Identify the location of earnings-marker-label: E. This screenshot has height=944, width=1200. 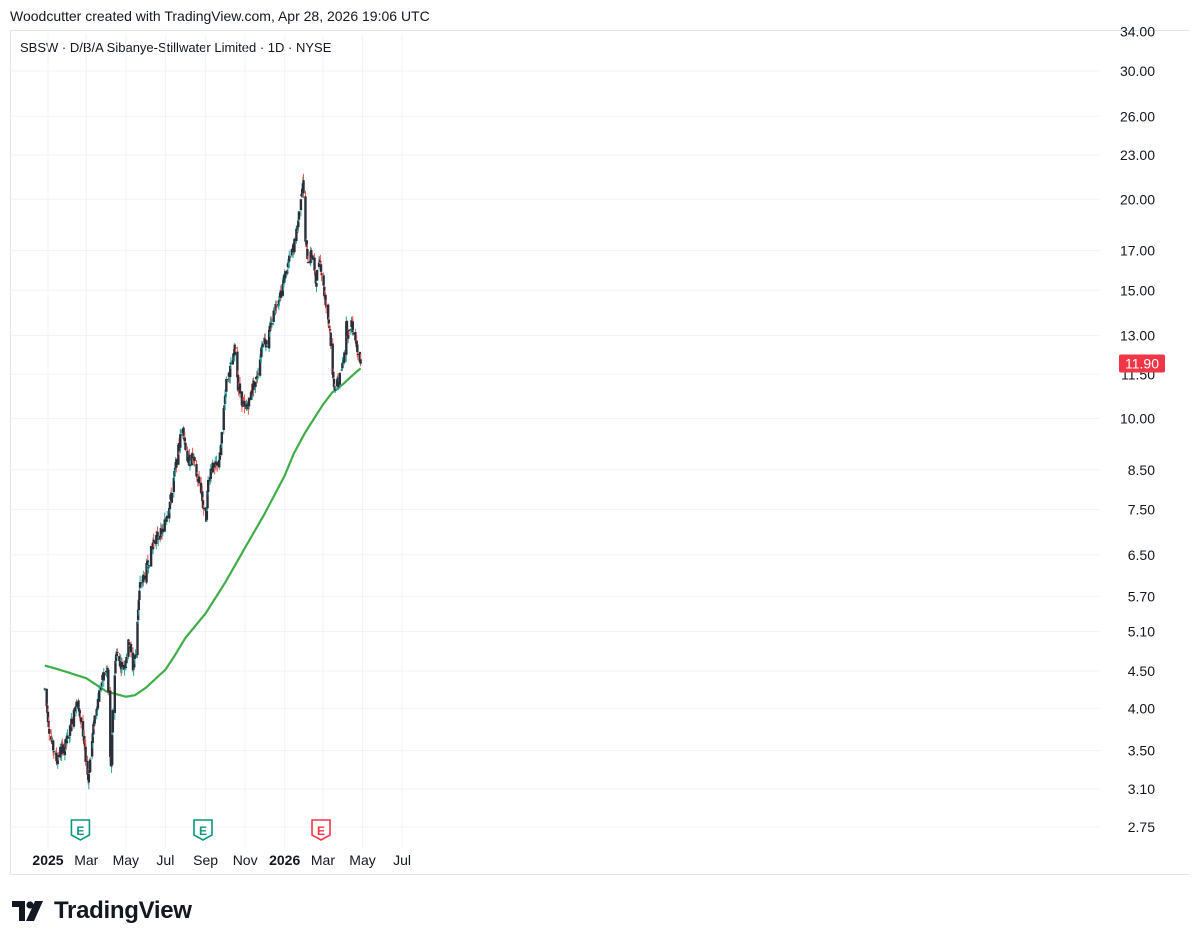
(321, 831).